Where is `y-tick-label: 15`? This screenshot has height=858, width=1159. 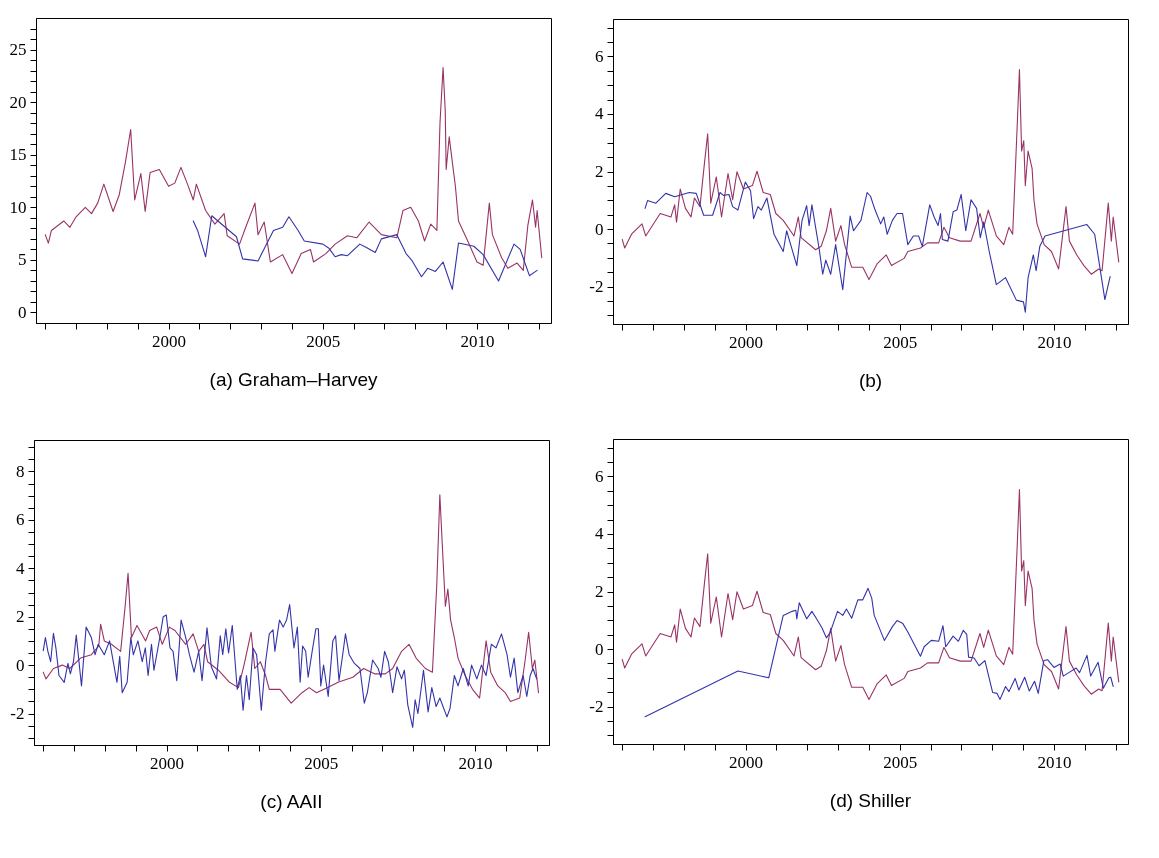
y-tick-label: 15 is located at coordinates (18, 155).